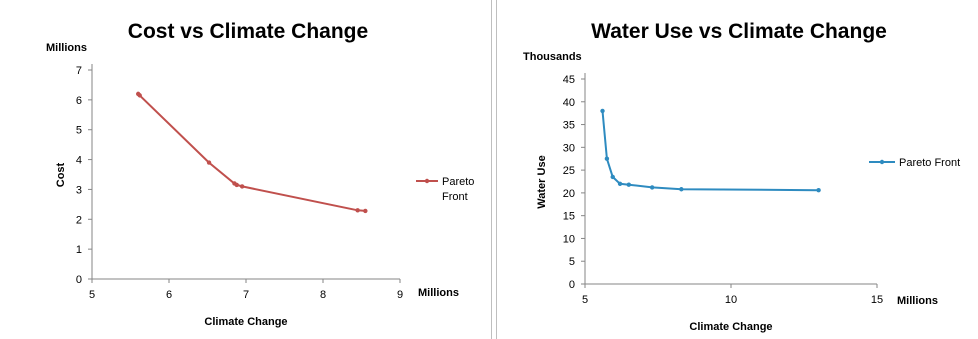 The width and height of the screenshot is (978, 339). I want to click on y-tick-label: 15, so click(569, 217).